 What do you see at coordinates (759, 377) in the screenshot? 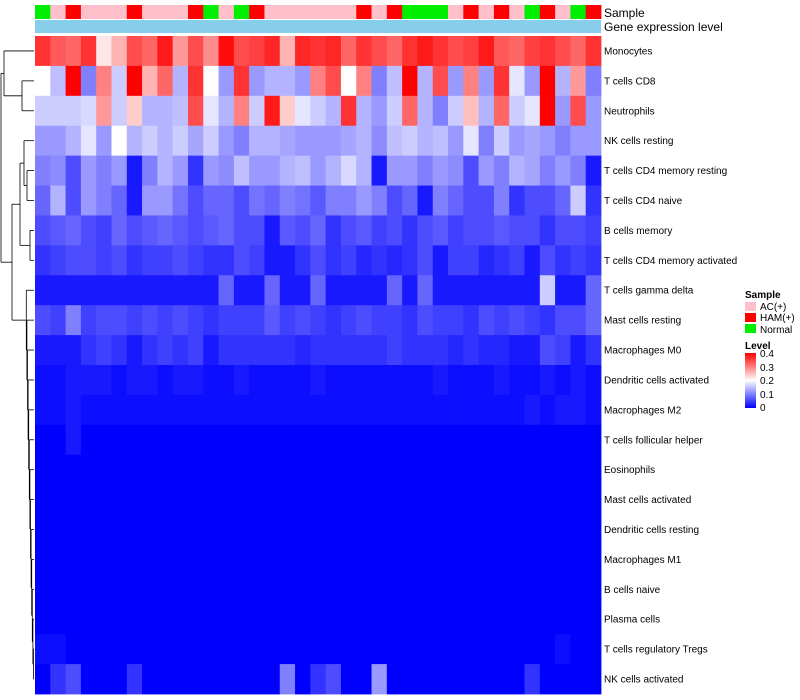
I see `level-legend: Level 0.4 0.3 0.2 0.1 0` at bounding box center [759, 377].